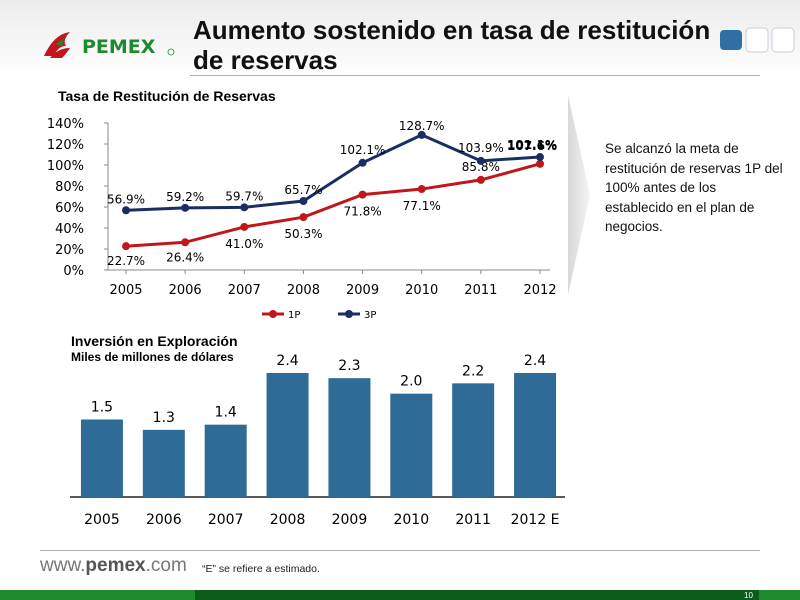  Describe the element at coordinates (363, 150) in the screenshot. I see `data-label-3P: 102.1%` at that location.